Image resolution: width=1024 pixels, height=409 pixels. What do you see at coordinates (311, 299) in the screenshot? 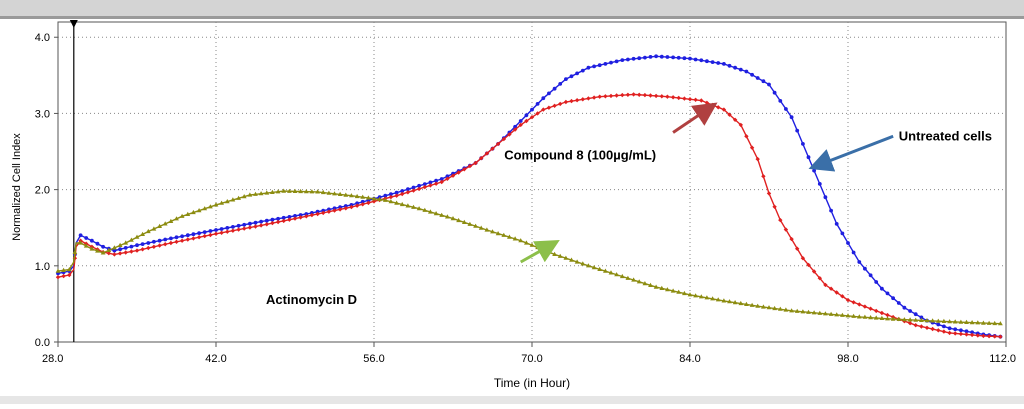
I see `annotation-label: Actinomycin D` at bounding box center [311, 299].